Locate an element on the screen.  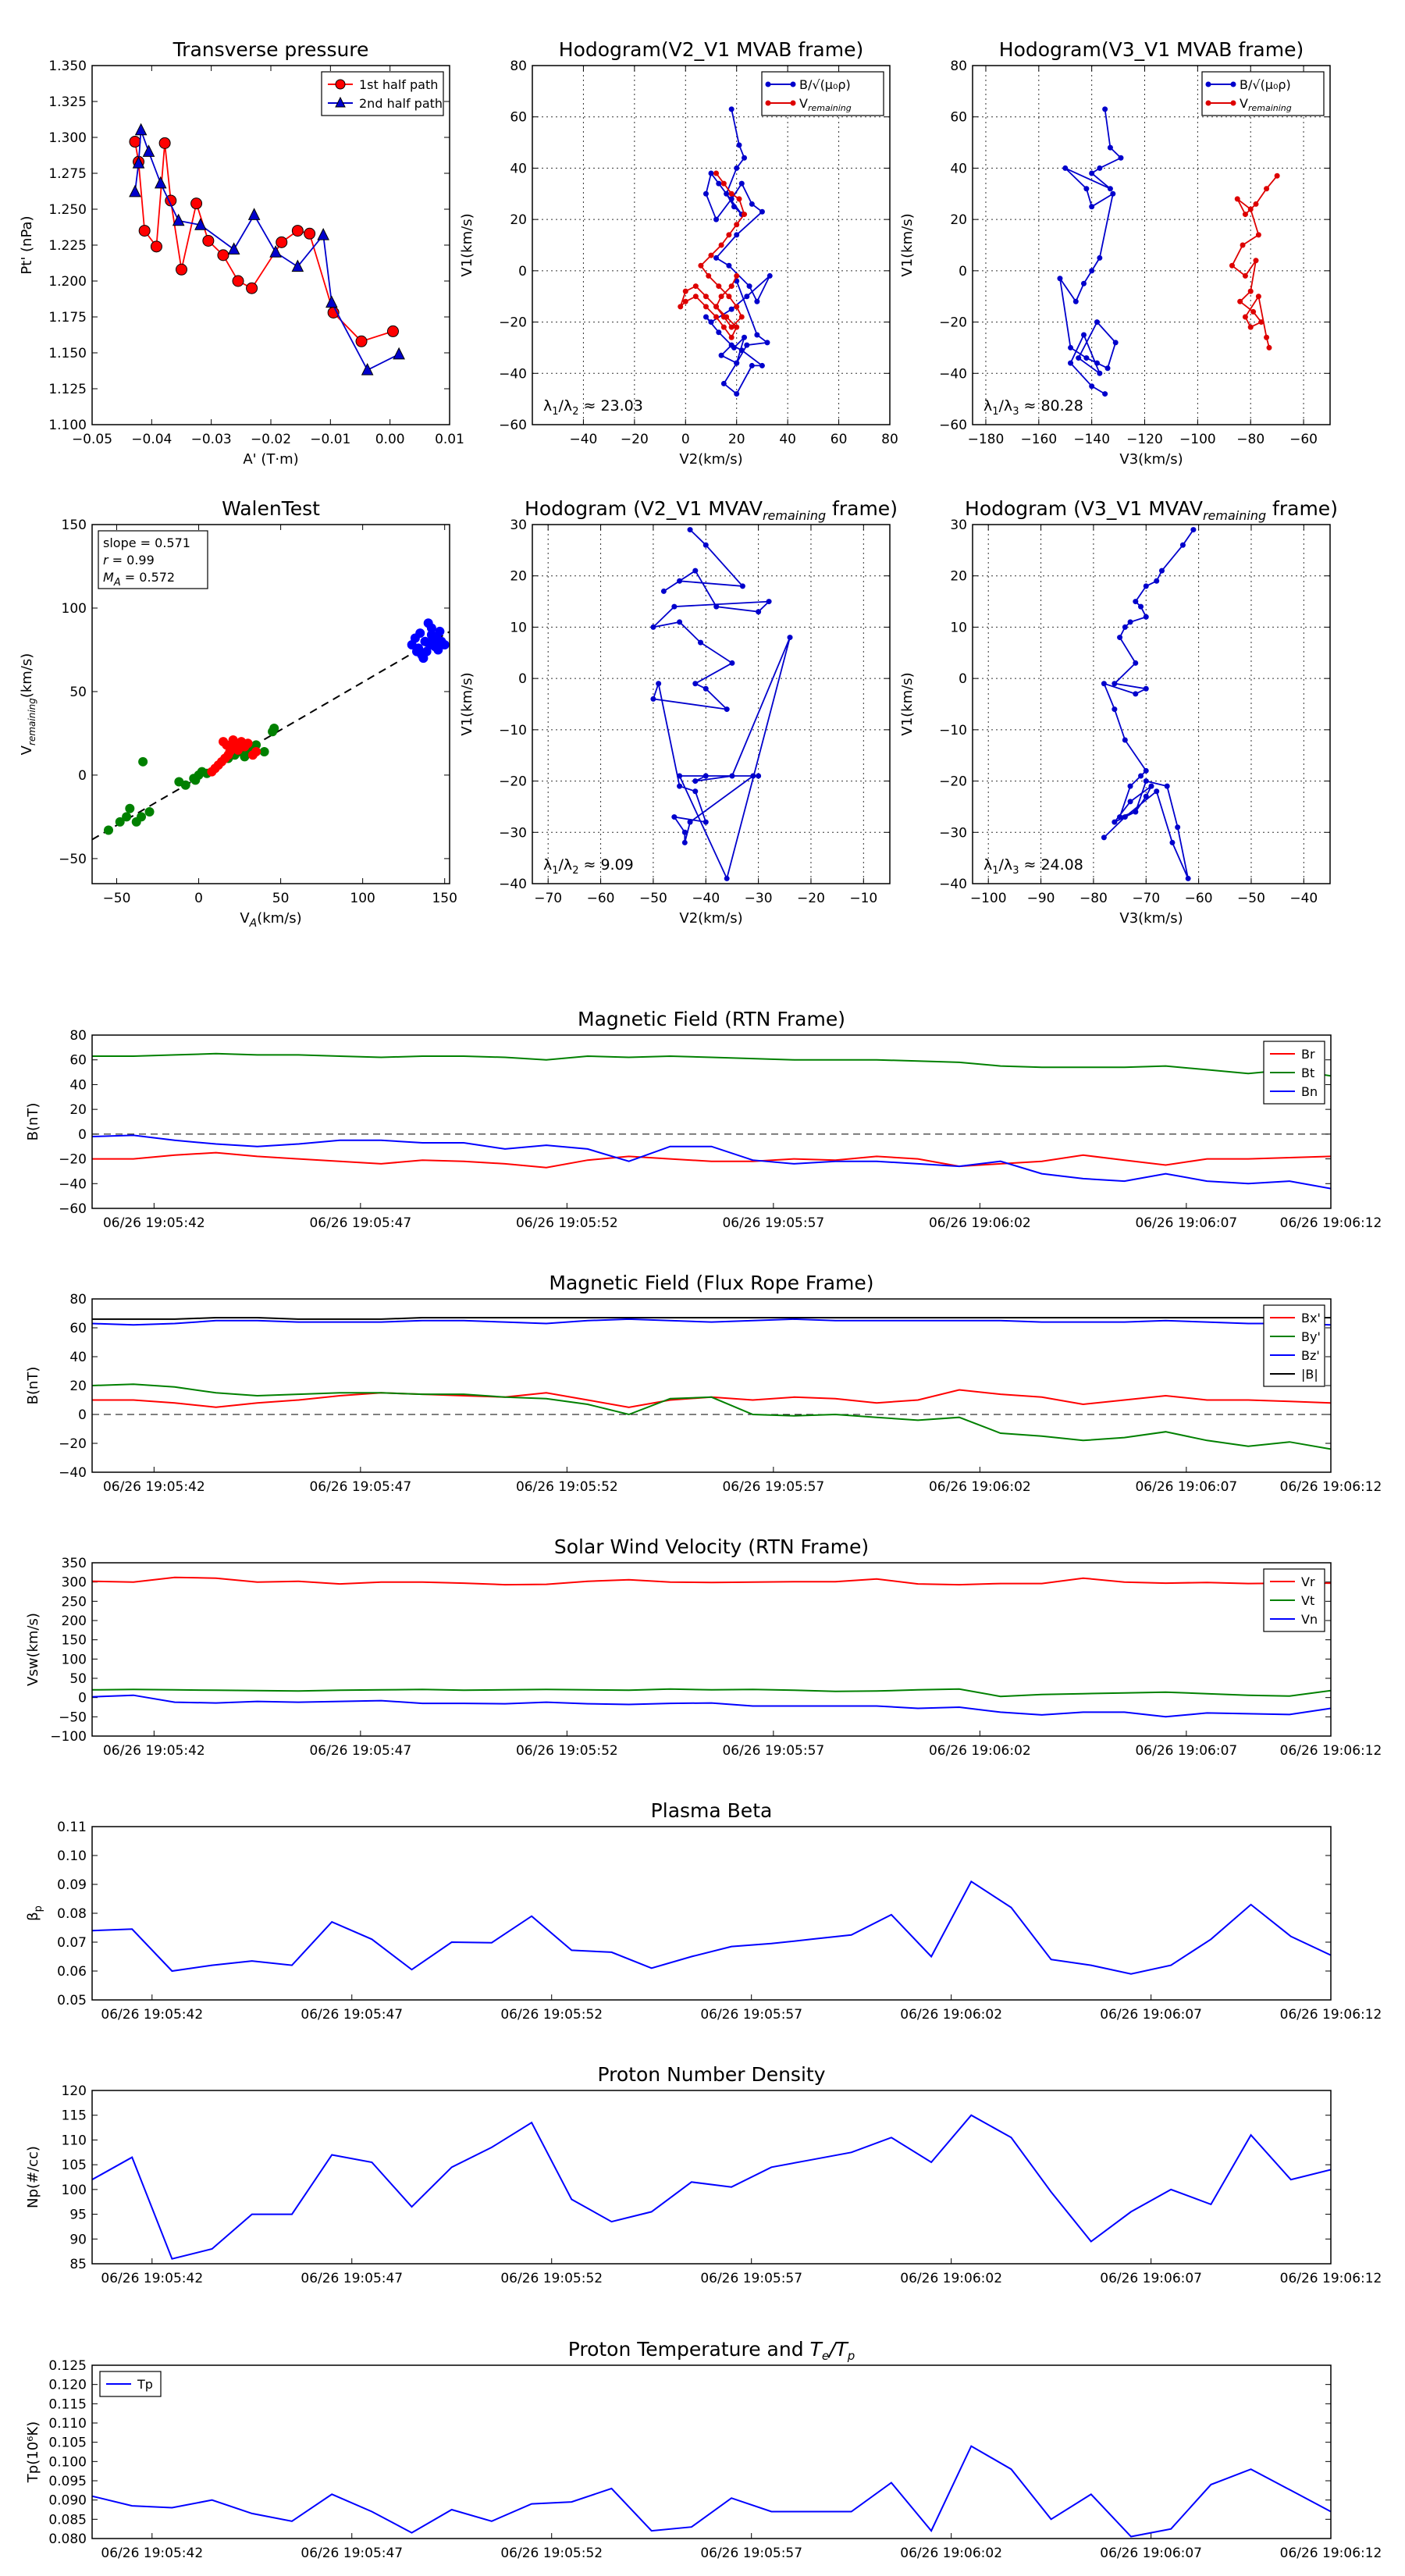
y-axis-label: B(nT) is located at coordinates (33, 1122).